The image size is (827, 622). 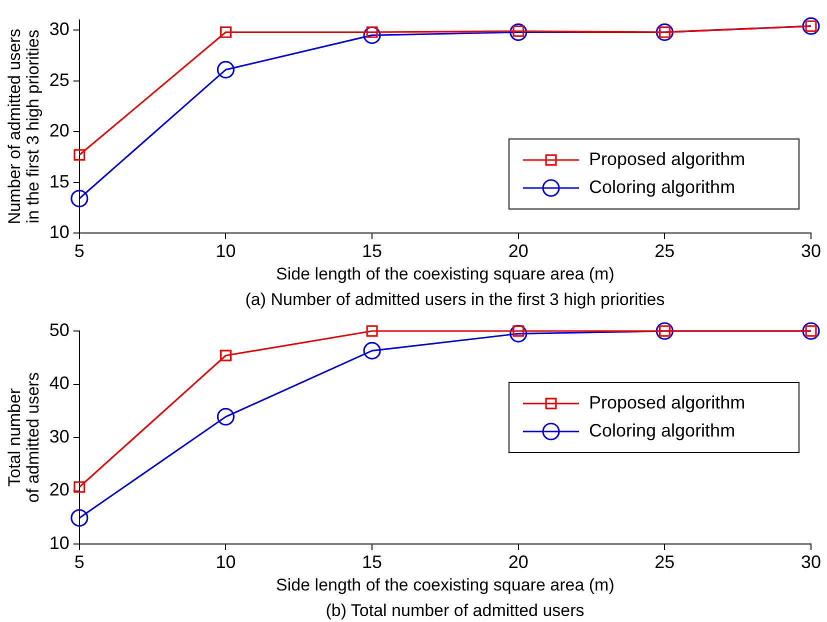 I want to click on text: (a) Number of admitted users in the first 3 high priorities, so click(x=455, y=299).